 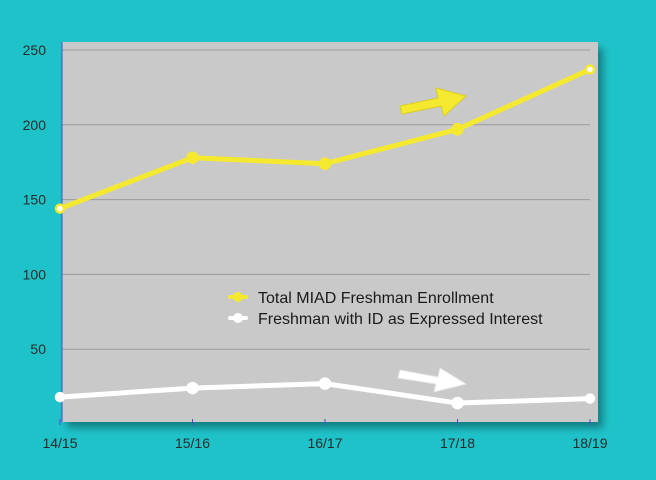 I want to click on x-tick-label-3: 17/18, so click(x=457, y=443).